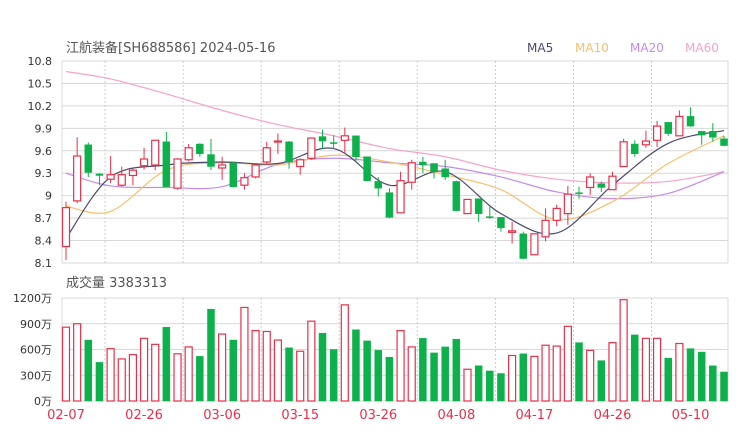  Describe the element at coordinates (48, 196) in the screenshot. I see `price-tick-label: 9` at that location.